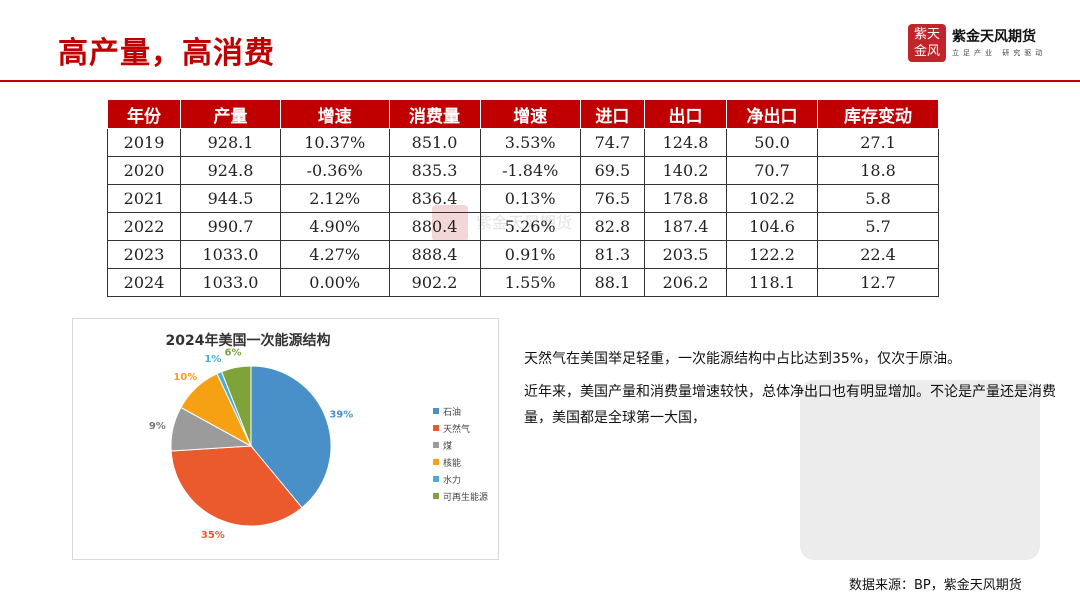 The image size is (1080, 608). What do you see at coordinates (452, 480) in the screenshot?
I see `legend-label: 水力` at bounding box center [452, 480].